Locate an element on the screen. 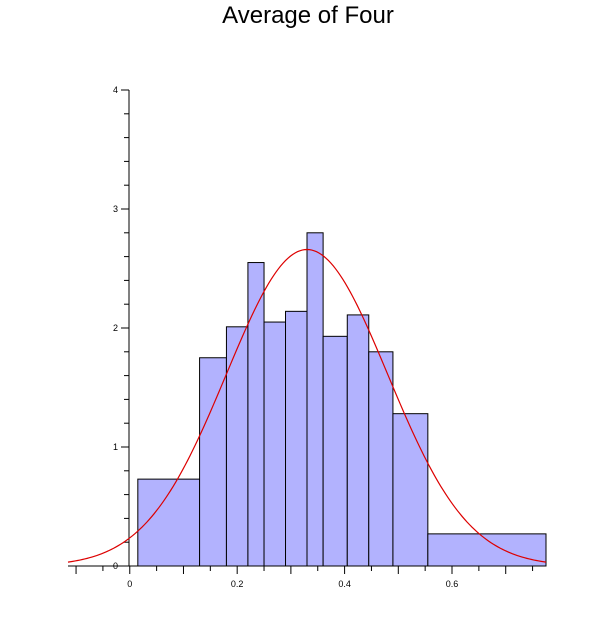 This screenshot has width=616, height=628. x-tick-label: 0.2 is located at coordinates (237, 584).